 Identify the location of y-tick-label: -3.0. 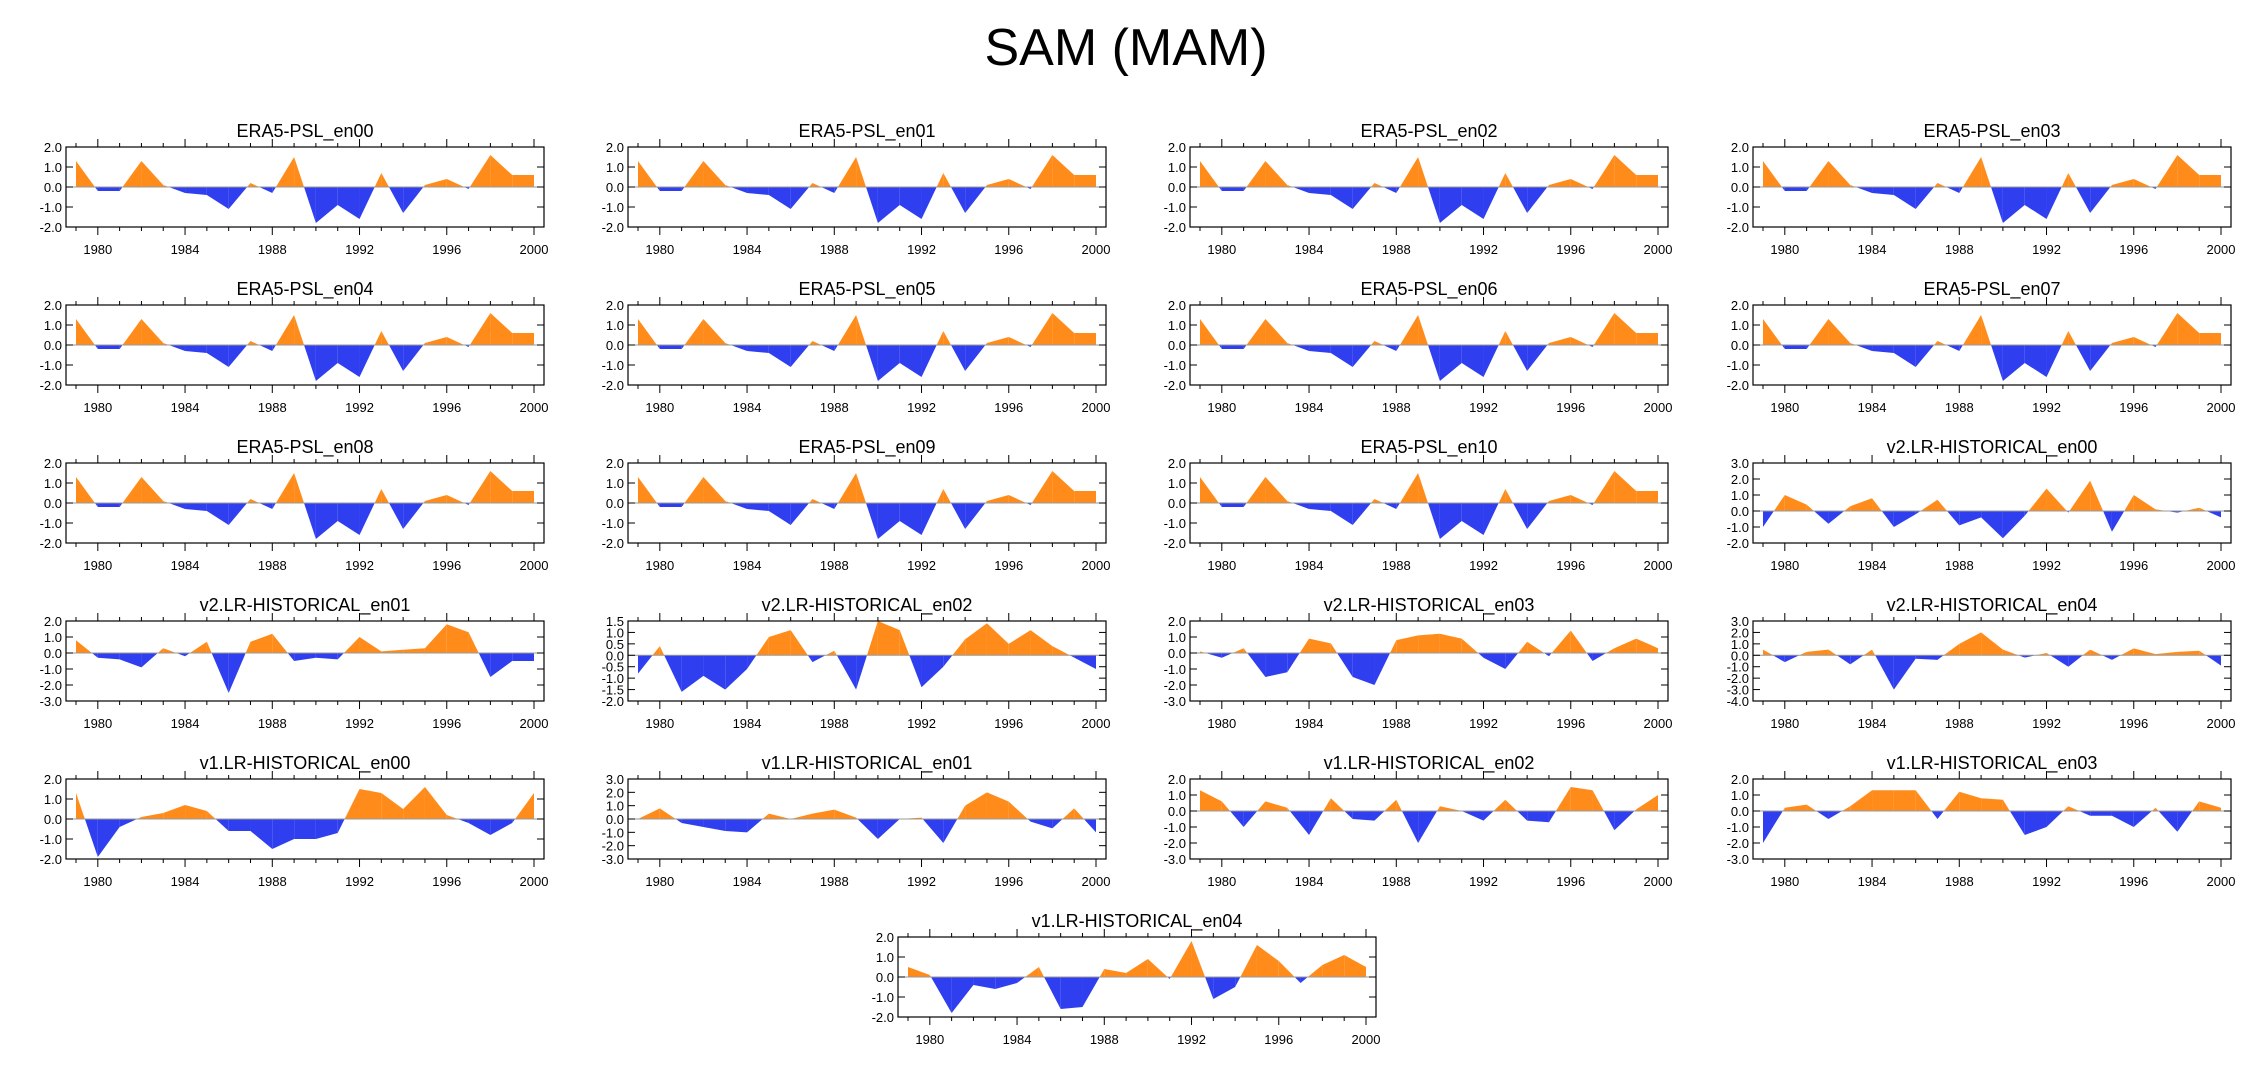
(1738, 859).